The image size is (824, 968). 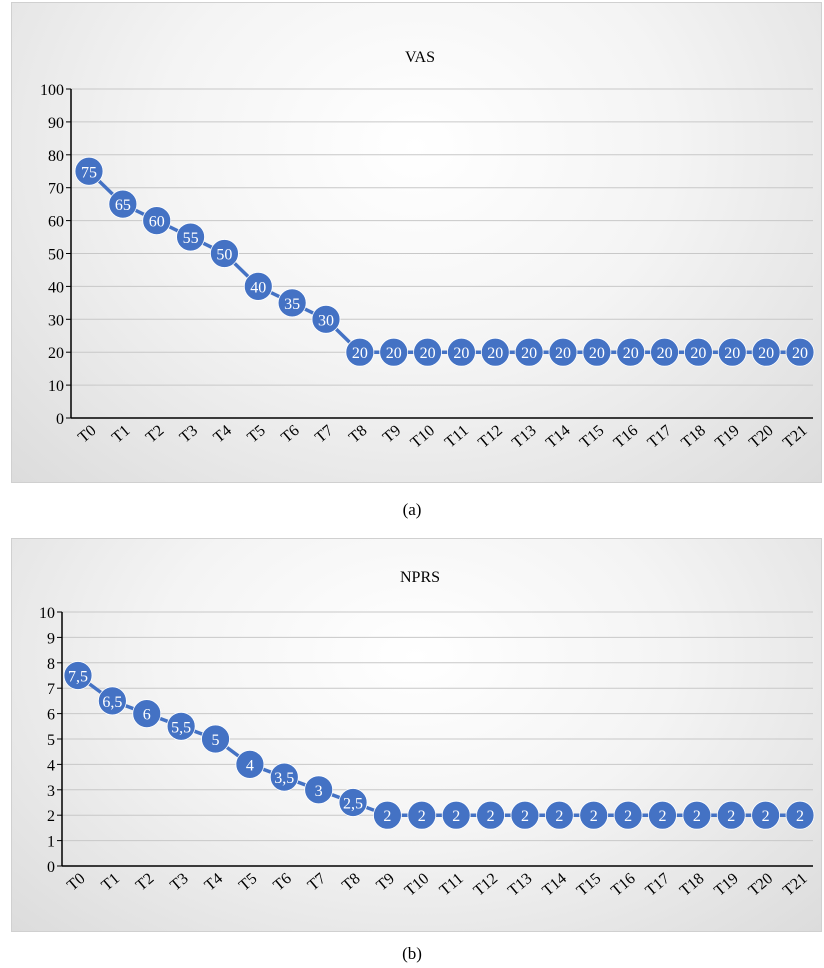 What do you see at coordinates (761, 885) in the screenshot?
I see `x-tick-label: T20` at bounding box center [761, 885].